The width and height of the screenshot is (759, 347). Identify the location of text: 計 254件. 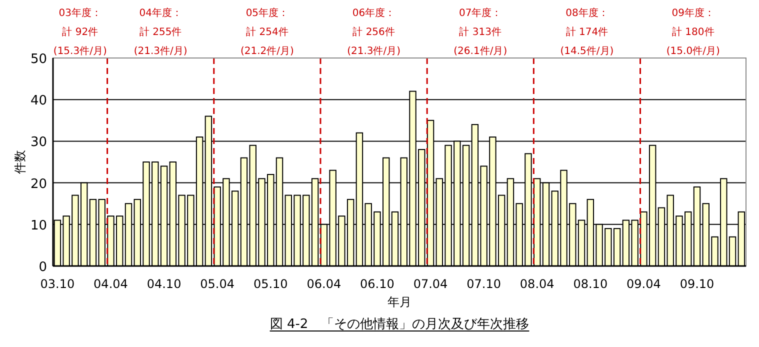
(267, 32).